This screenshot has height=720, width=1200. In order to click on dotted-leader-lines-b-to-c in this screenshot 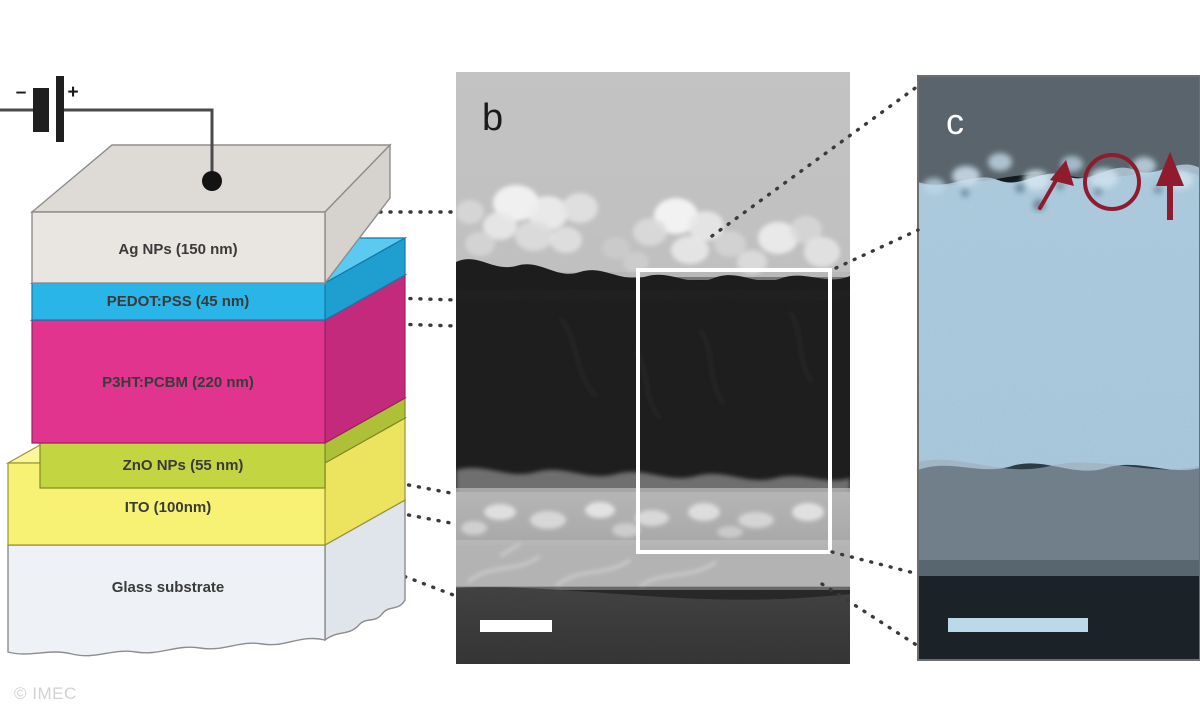, I will do `click(815, 366)`.